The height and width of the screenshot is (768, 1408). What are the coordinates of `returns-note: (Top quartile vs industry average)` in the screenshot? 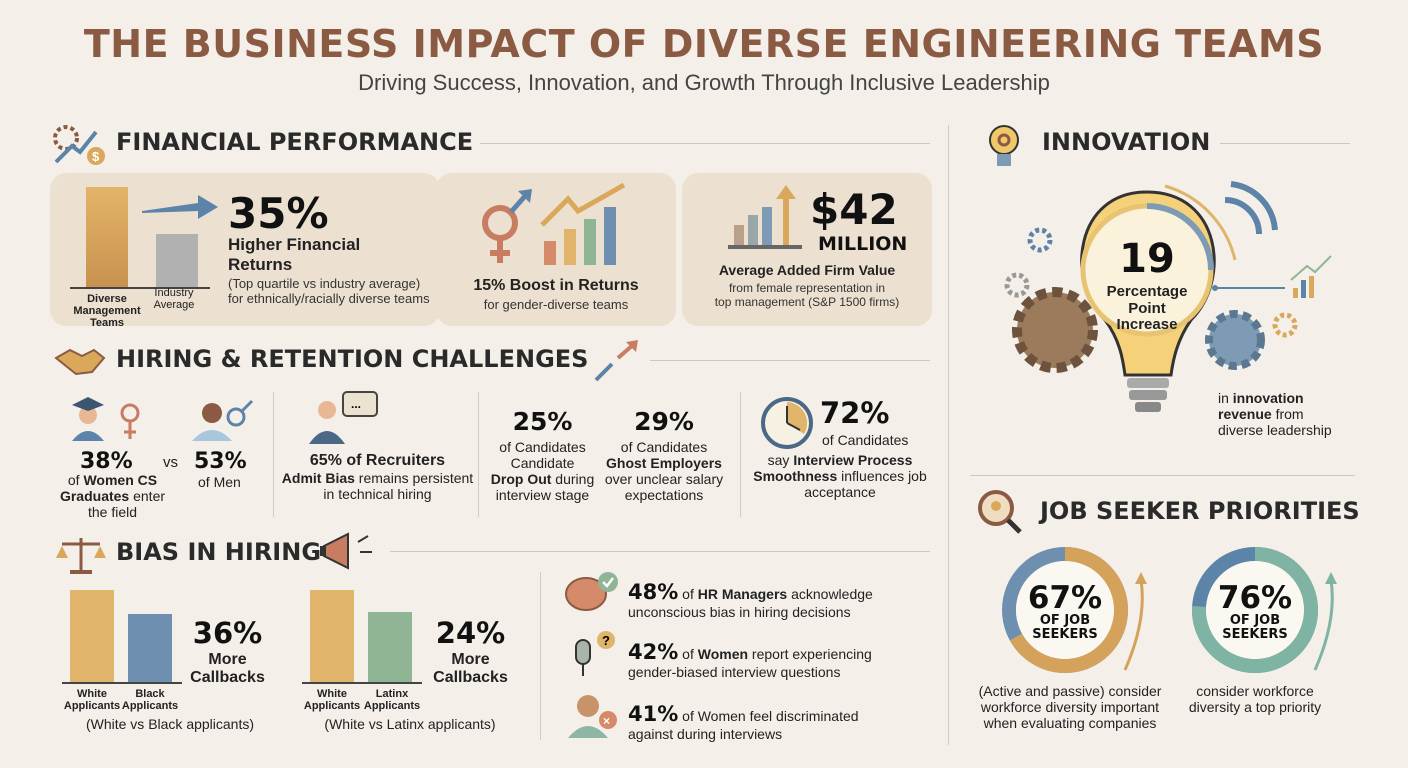 It's located at (324, 283).